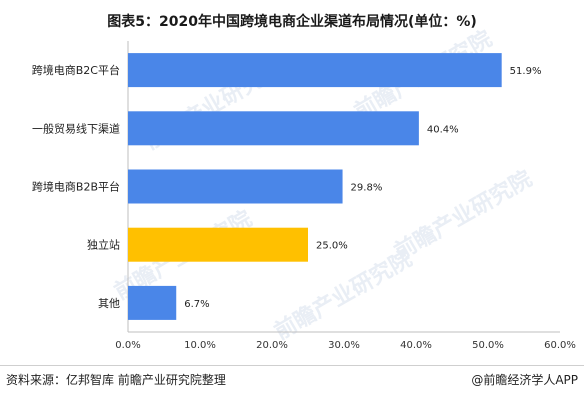 The image size is (584, 401). What do you see at coordinates (109, 303) in the screenshot?
I see `category-label: 其他` at bounding box center [109, 303].